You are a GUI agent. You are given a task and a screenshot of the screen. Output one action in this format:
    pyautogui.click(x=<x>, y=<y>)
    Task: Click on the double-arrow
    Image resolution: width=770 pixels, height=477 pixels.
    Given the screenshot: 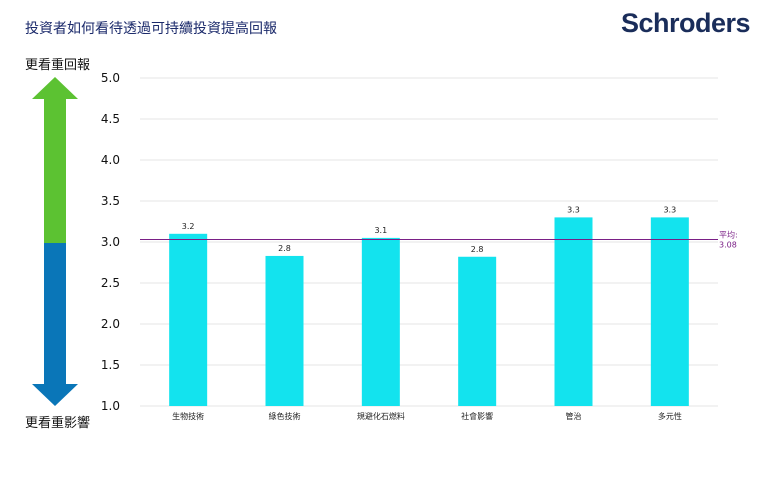 What is the action you would take?
    pyautogui.click(x=55, y=241)
    